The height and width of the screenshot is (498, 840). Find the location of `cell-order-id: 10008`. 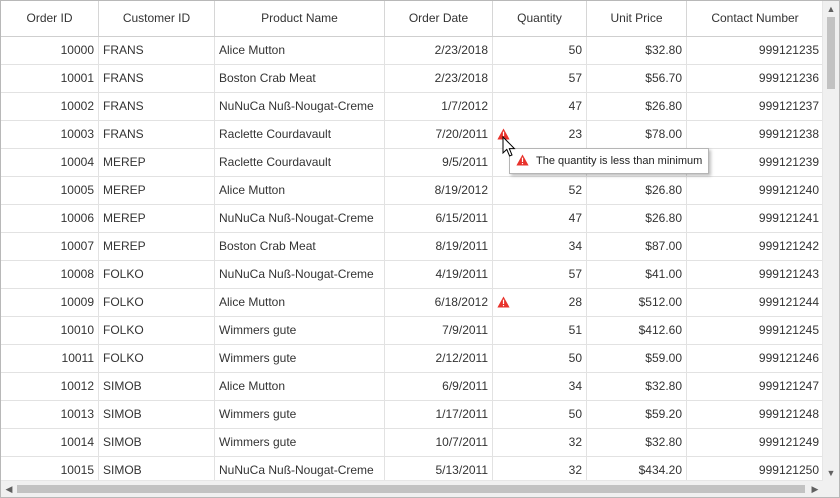

cell-order-id: 10008 is located at coordinates (50, 274).